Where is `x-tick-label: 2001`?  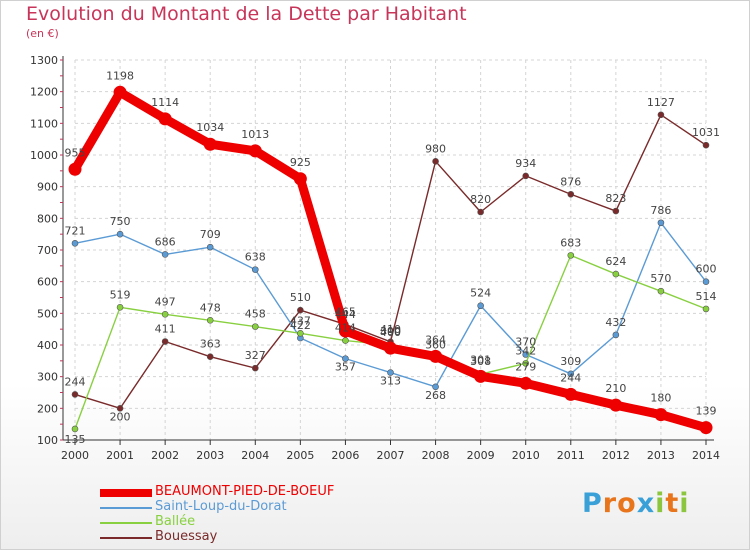 x-tick-label: 2001 is located at coordinates (120, 455).